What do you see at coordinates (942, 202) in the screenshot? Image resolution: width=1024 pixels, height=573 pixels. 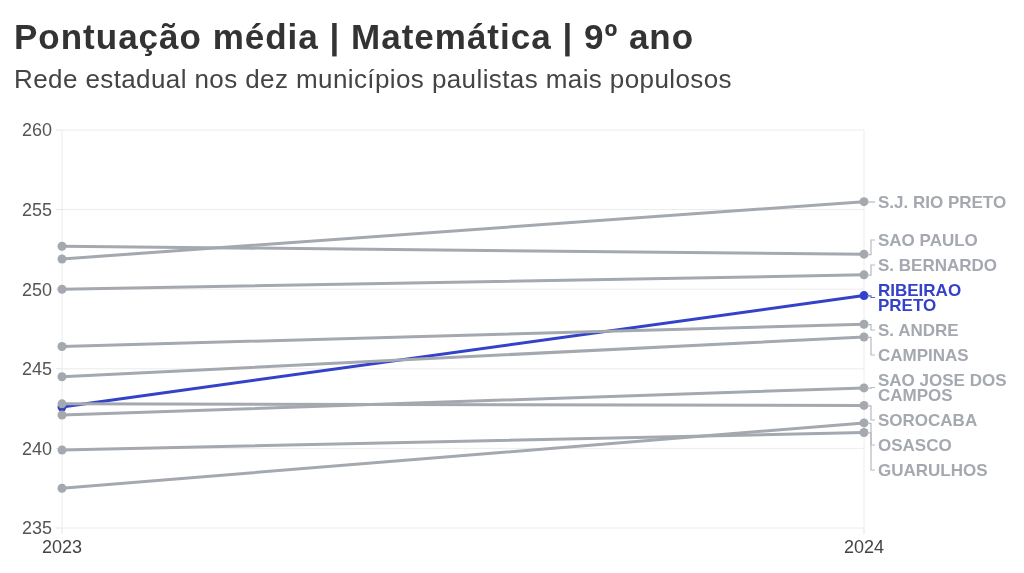 I see `series-label: S.J. RIO PRETO` at bounding box center [942, 202].